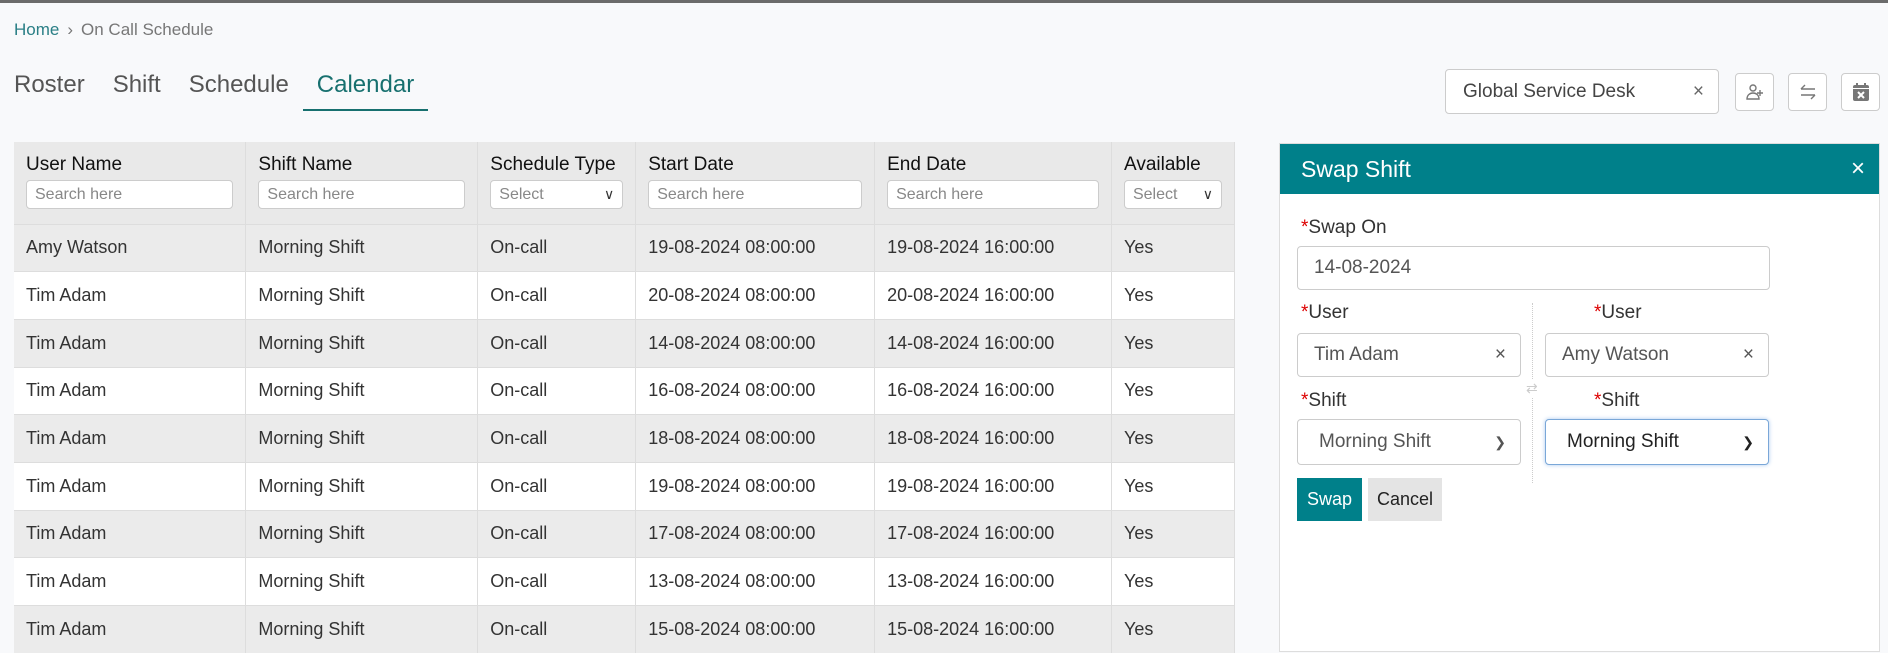 The height and width of the screenshot is (653, 1888). I want to click on cancel-button: Cancel, so click(1405, 499).